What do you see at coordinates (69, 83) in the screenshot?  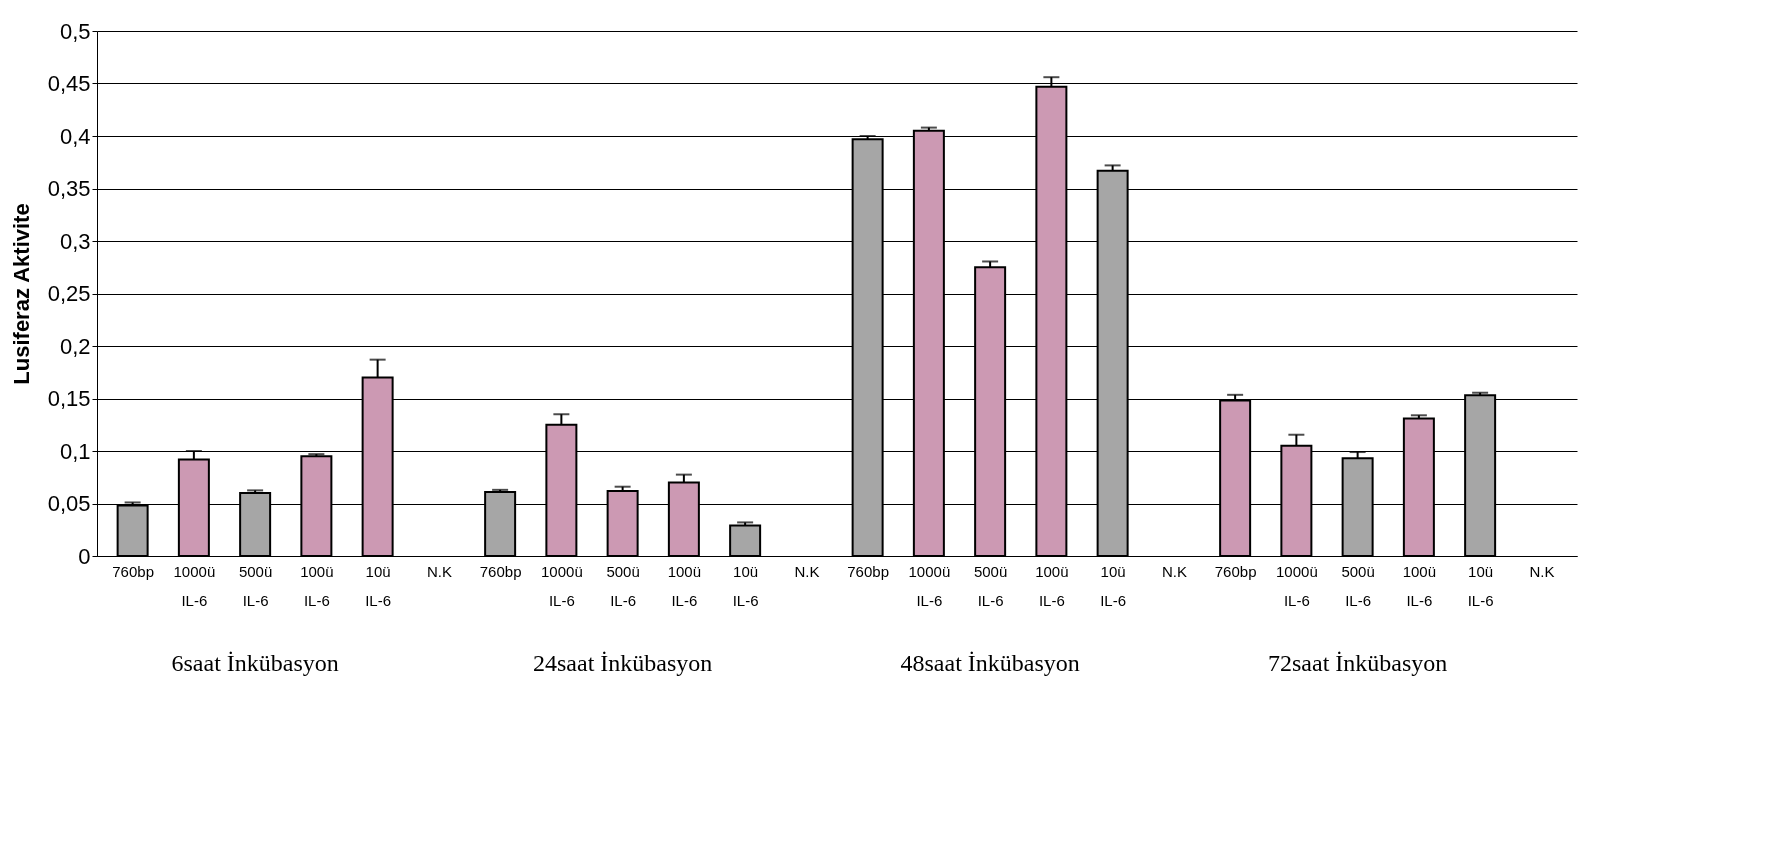 I see `y-tick-label: 0,45` at bounding box center [69, 83].